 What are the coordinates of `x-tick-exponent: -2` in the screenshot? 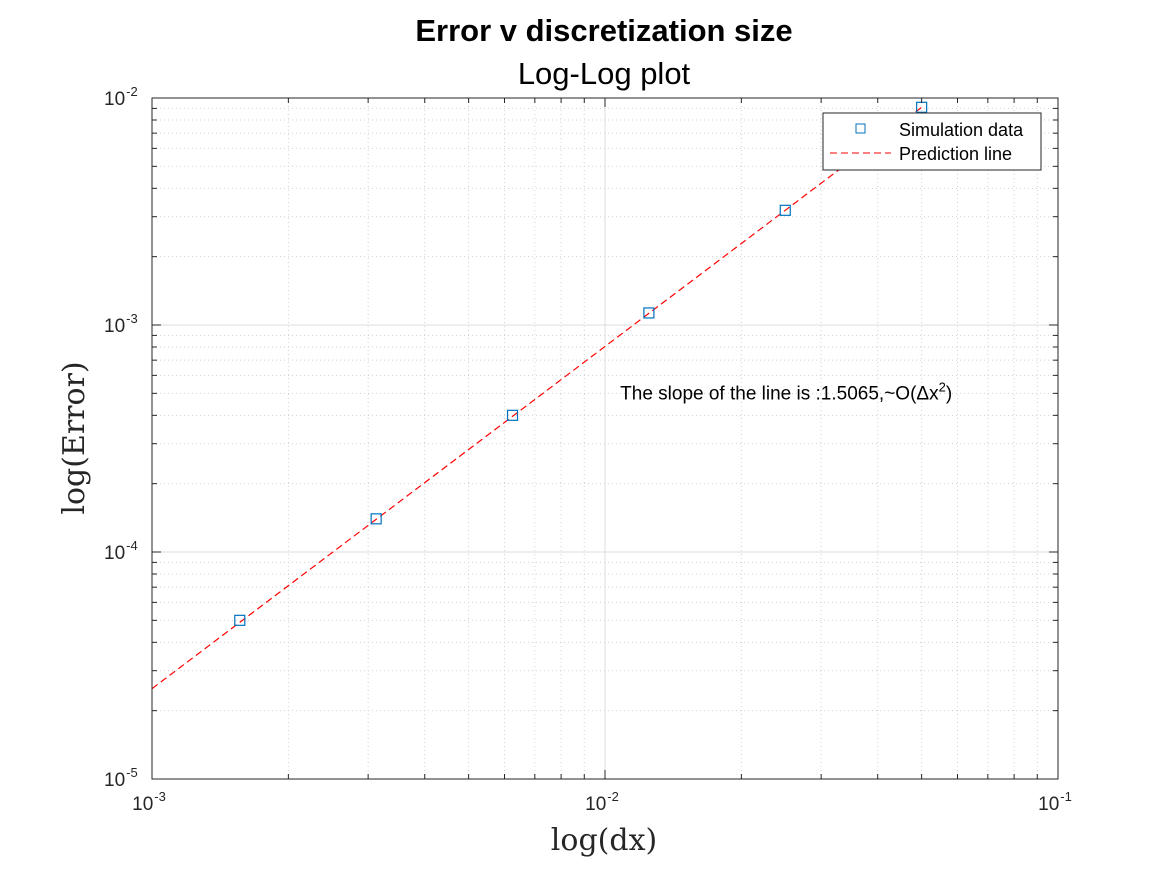 It's located at (613, 796).